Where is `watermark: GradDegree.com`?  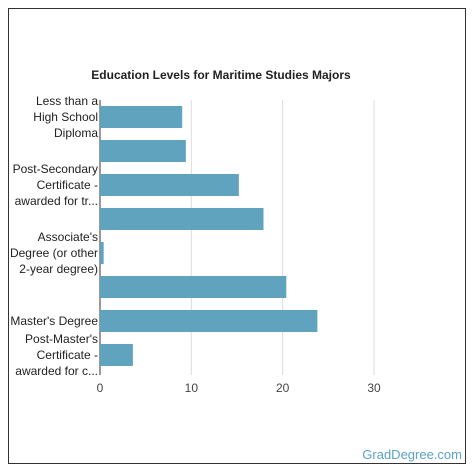 watermark: GradDegree.com is located at coordinates (412, 454).